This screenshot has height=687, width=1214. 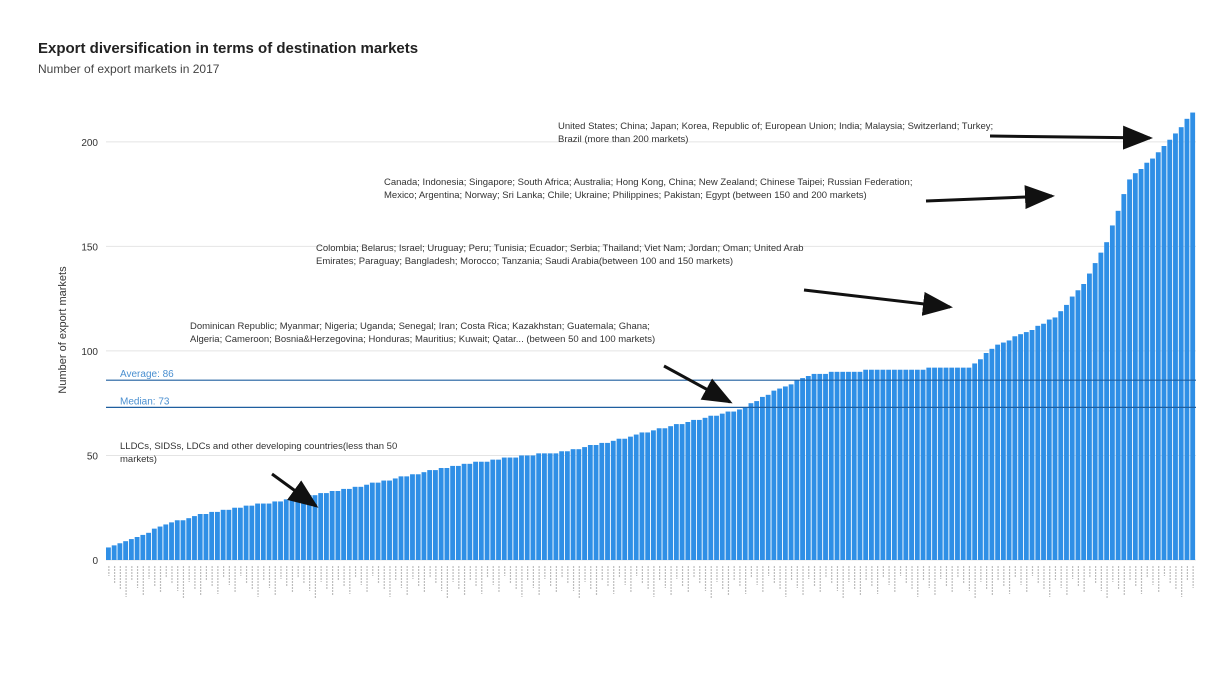 What do you see at coordinates (95, 561) in the screenshot?
I see `y-tick-label: 0` at bounding box center [95, 561].